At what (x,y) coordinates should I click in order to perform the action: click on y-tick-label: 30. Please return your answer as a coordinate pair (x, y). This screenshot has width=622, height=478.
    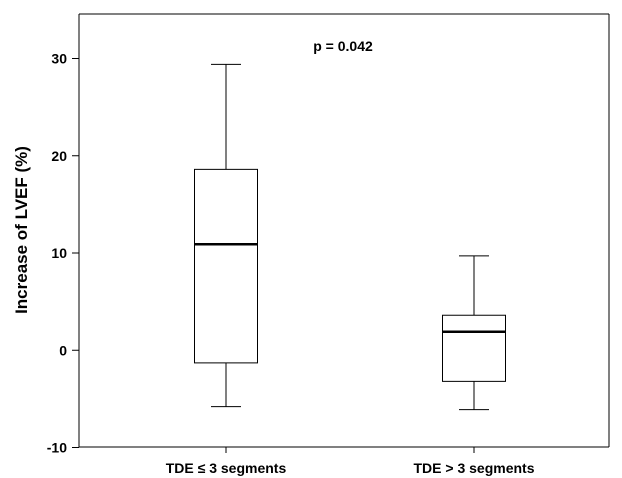
    Looking at the image, I should click on (59, 59).